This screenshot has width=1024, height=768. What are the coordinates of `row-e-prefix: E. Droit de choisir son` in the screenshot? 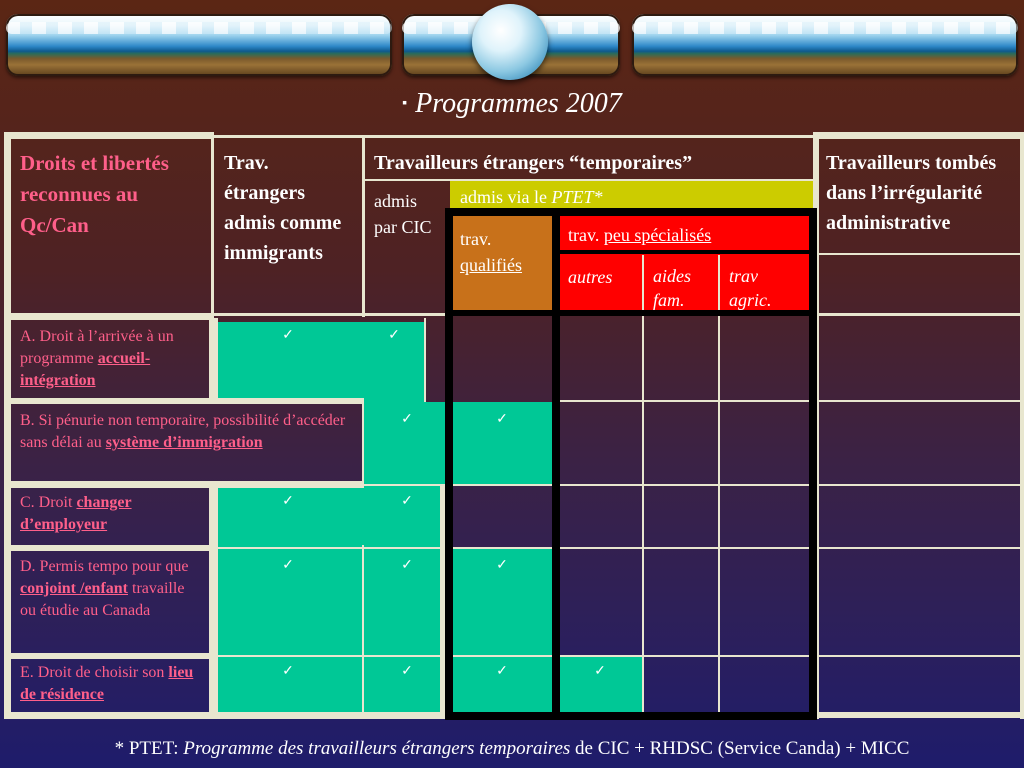 It's located at (94, 672).